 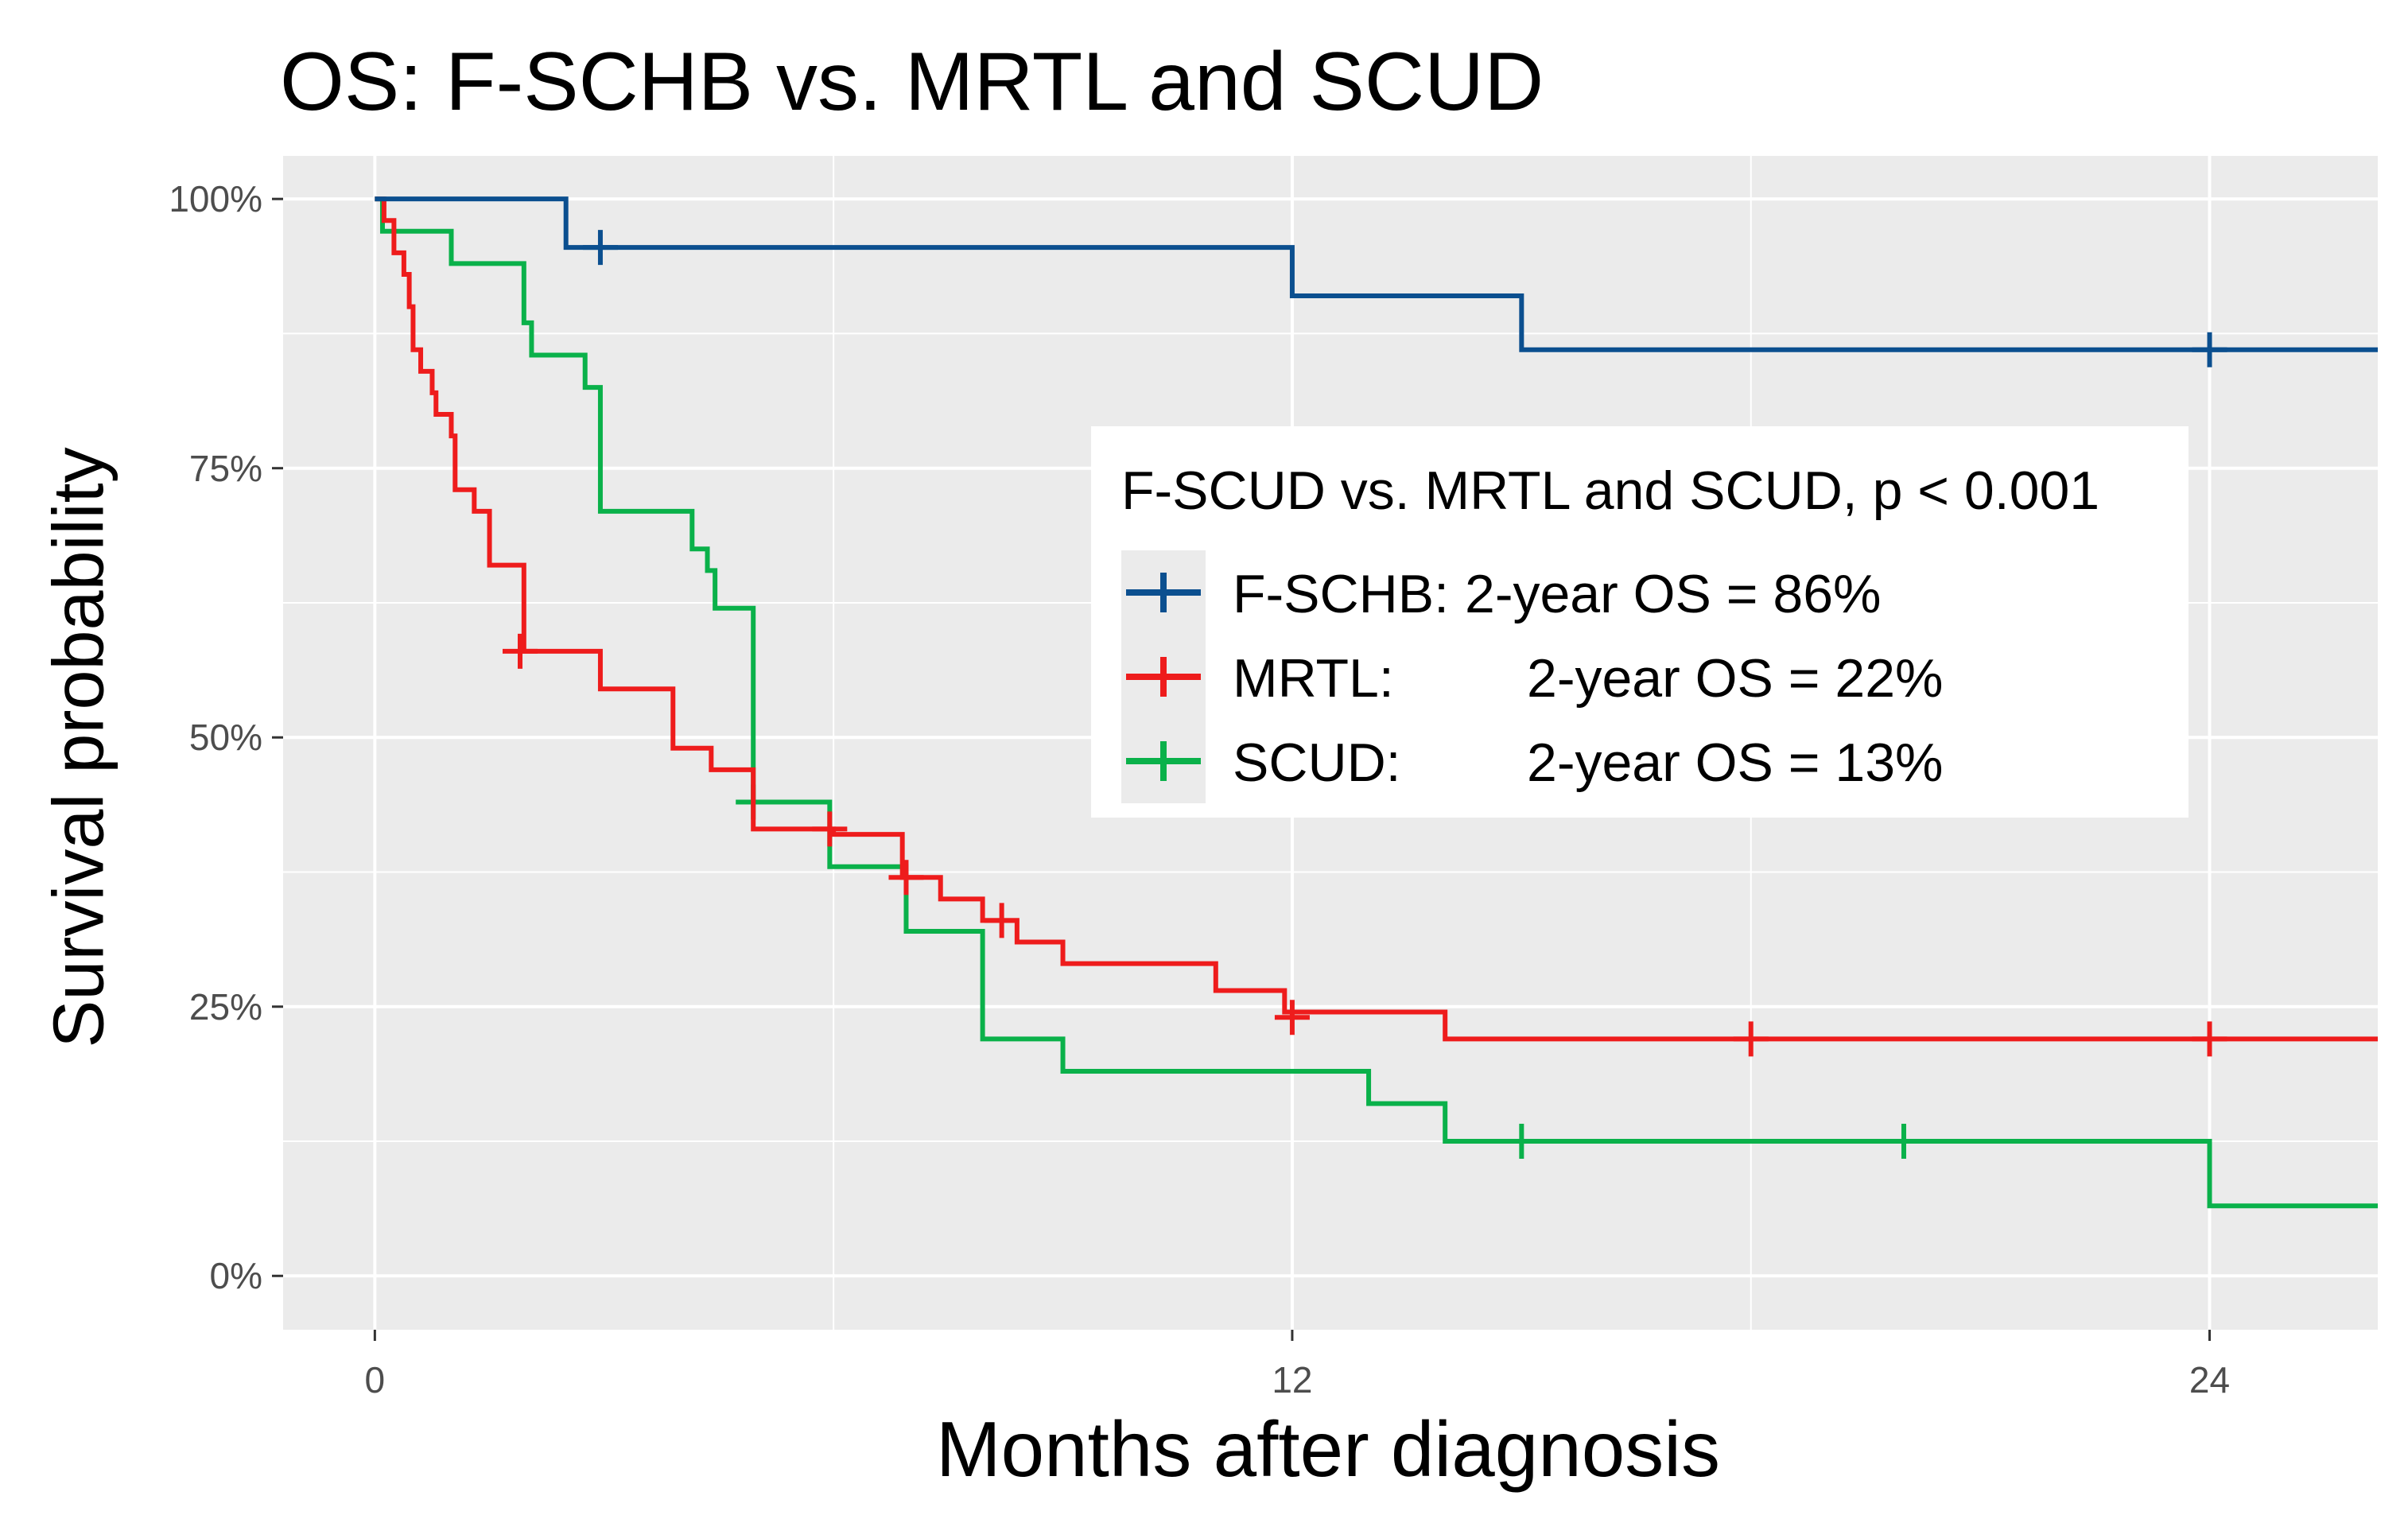 I want to click on legend-os-f-schb: 2-year OS = 86%, so click(x=1673, y=594).